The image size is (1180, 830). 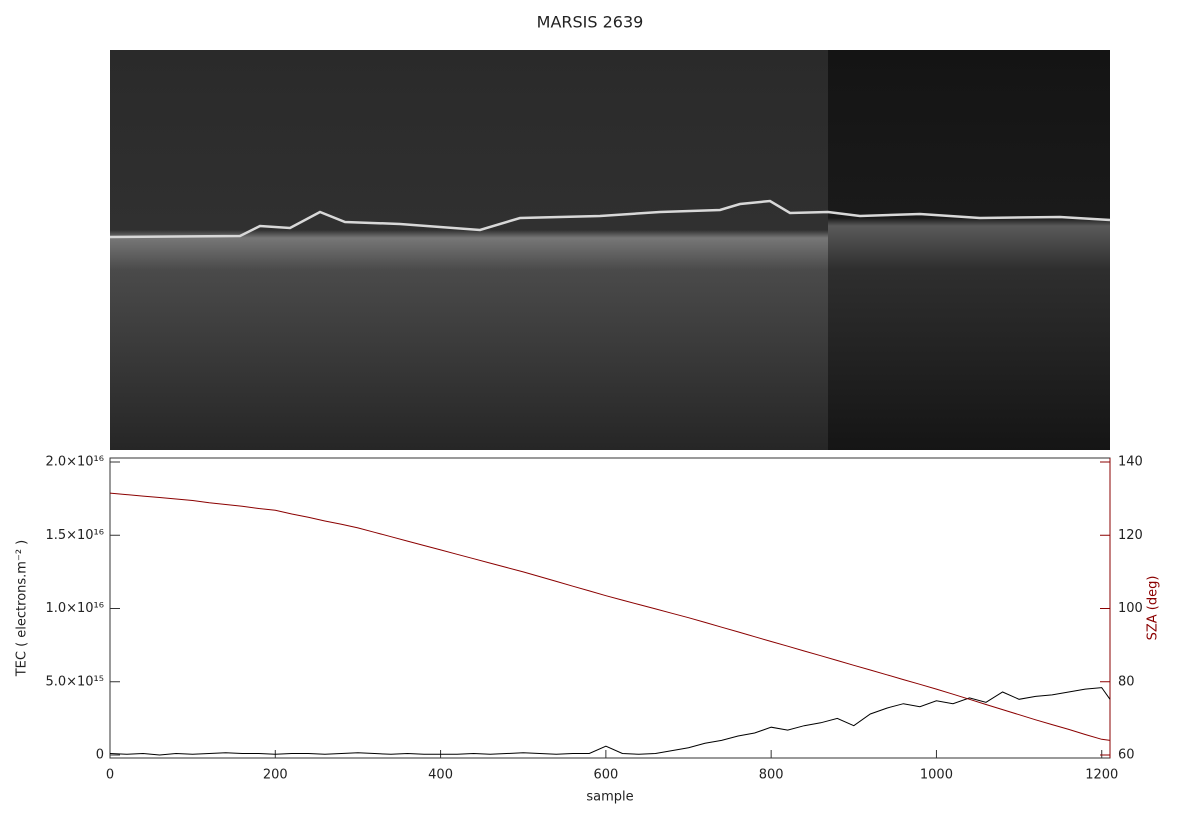 I want to click on y2-tick-label: 100, so click(x=1130, y=608).